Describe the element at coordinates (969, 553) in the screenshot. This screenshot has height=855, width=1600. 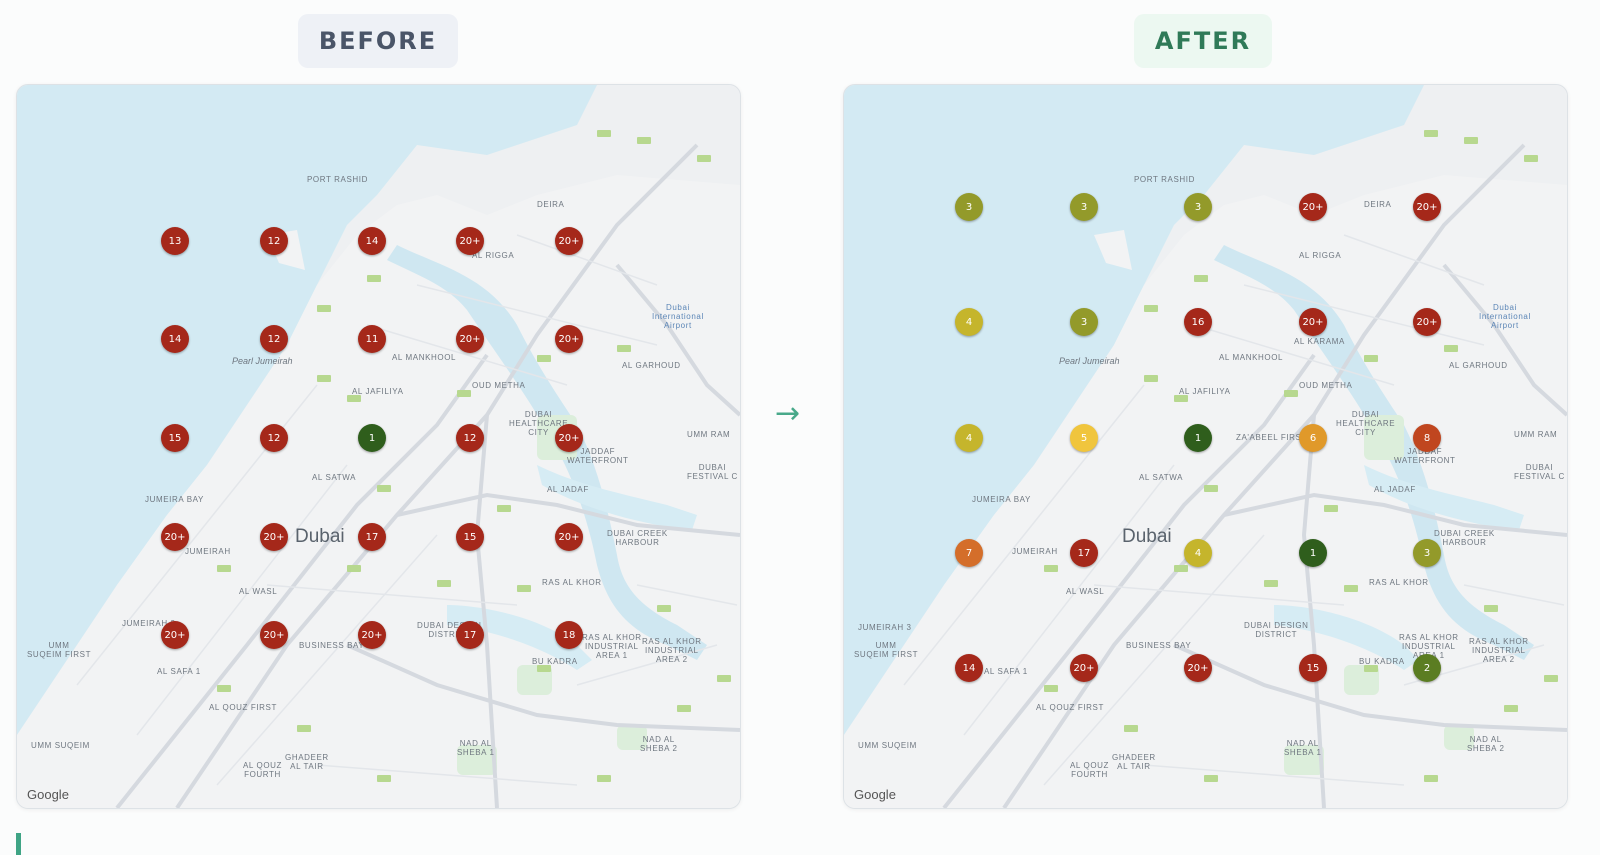
I see `cluster-marker: 7` at that location.